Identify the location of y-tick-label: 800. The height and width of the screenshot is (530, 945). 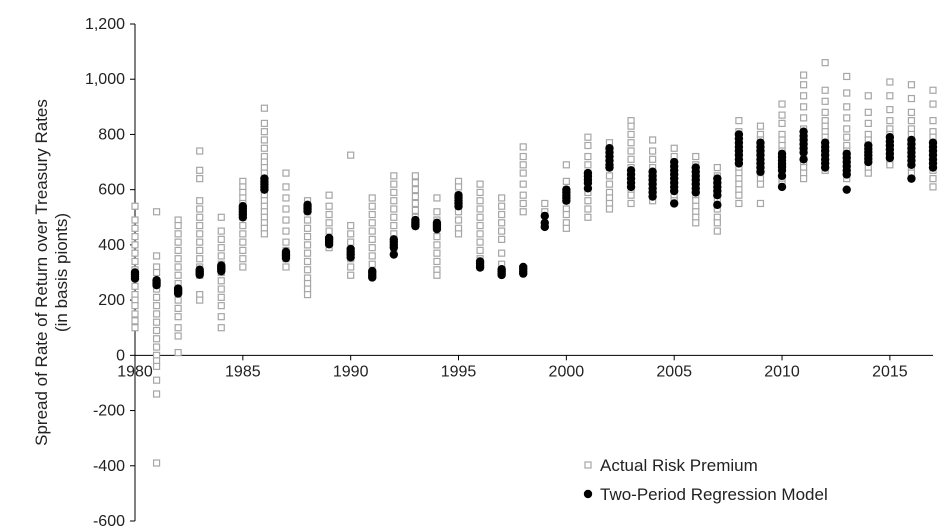
(111, 134).